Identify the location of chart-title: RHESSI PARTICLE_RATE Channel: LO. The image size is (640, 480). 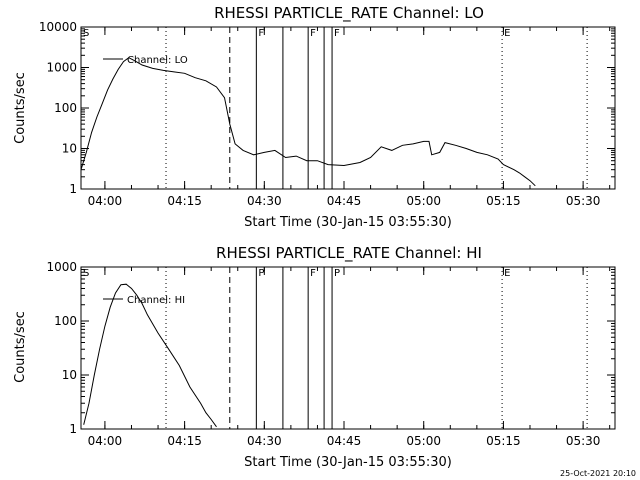
(349, 13).